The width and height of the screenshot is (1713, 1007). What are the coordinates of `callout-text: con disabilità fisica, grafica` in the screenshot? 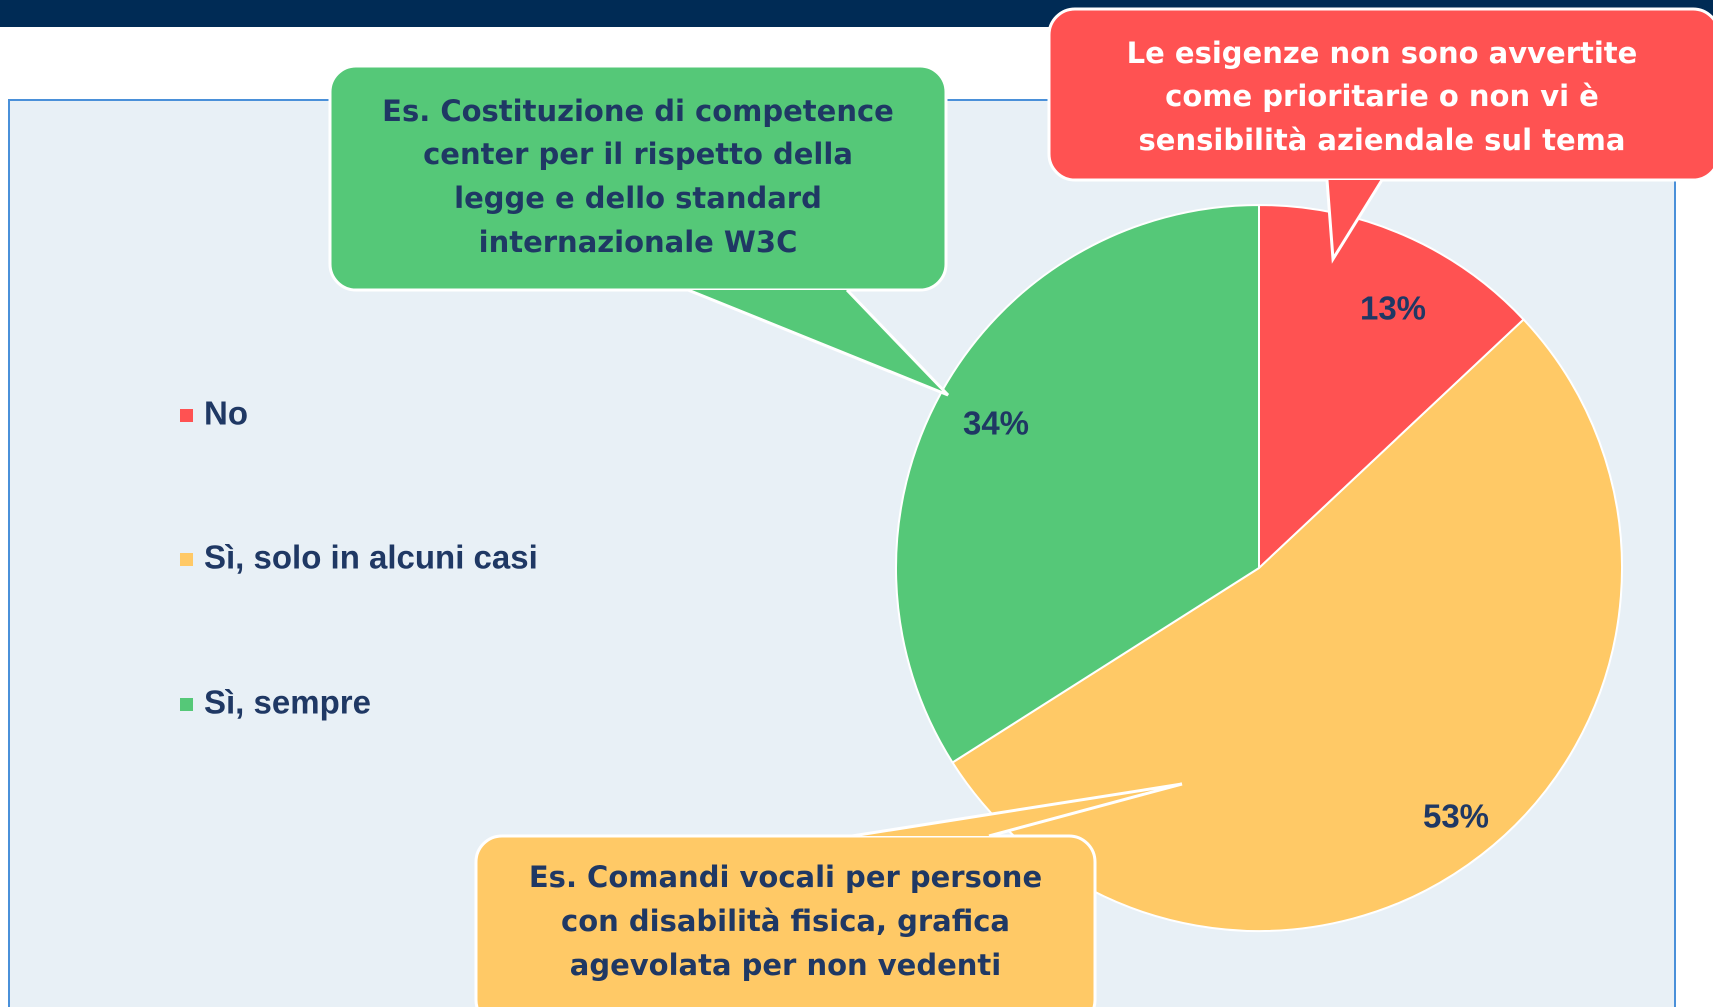 It's located at (785, 921).